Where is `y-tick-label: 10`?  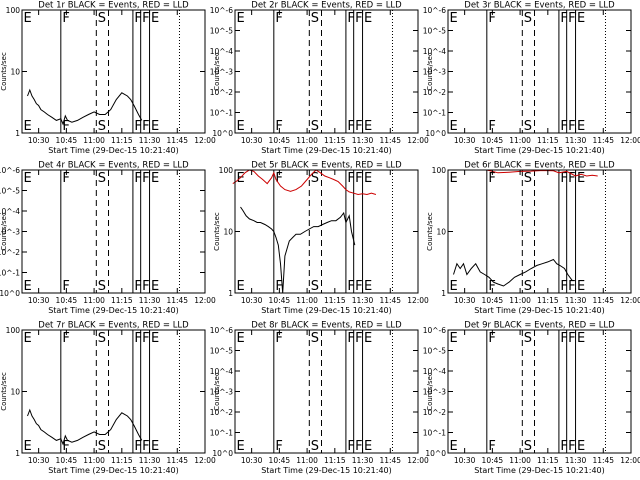 y-tick-label: 10 is located at coordinates (15, 392).